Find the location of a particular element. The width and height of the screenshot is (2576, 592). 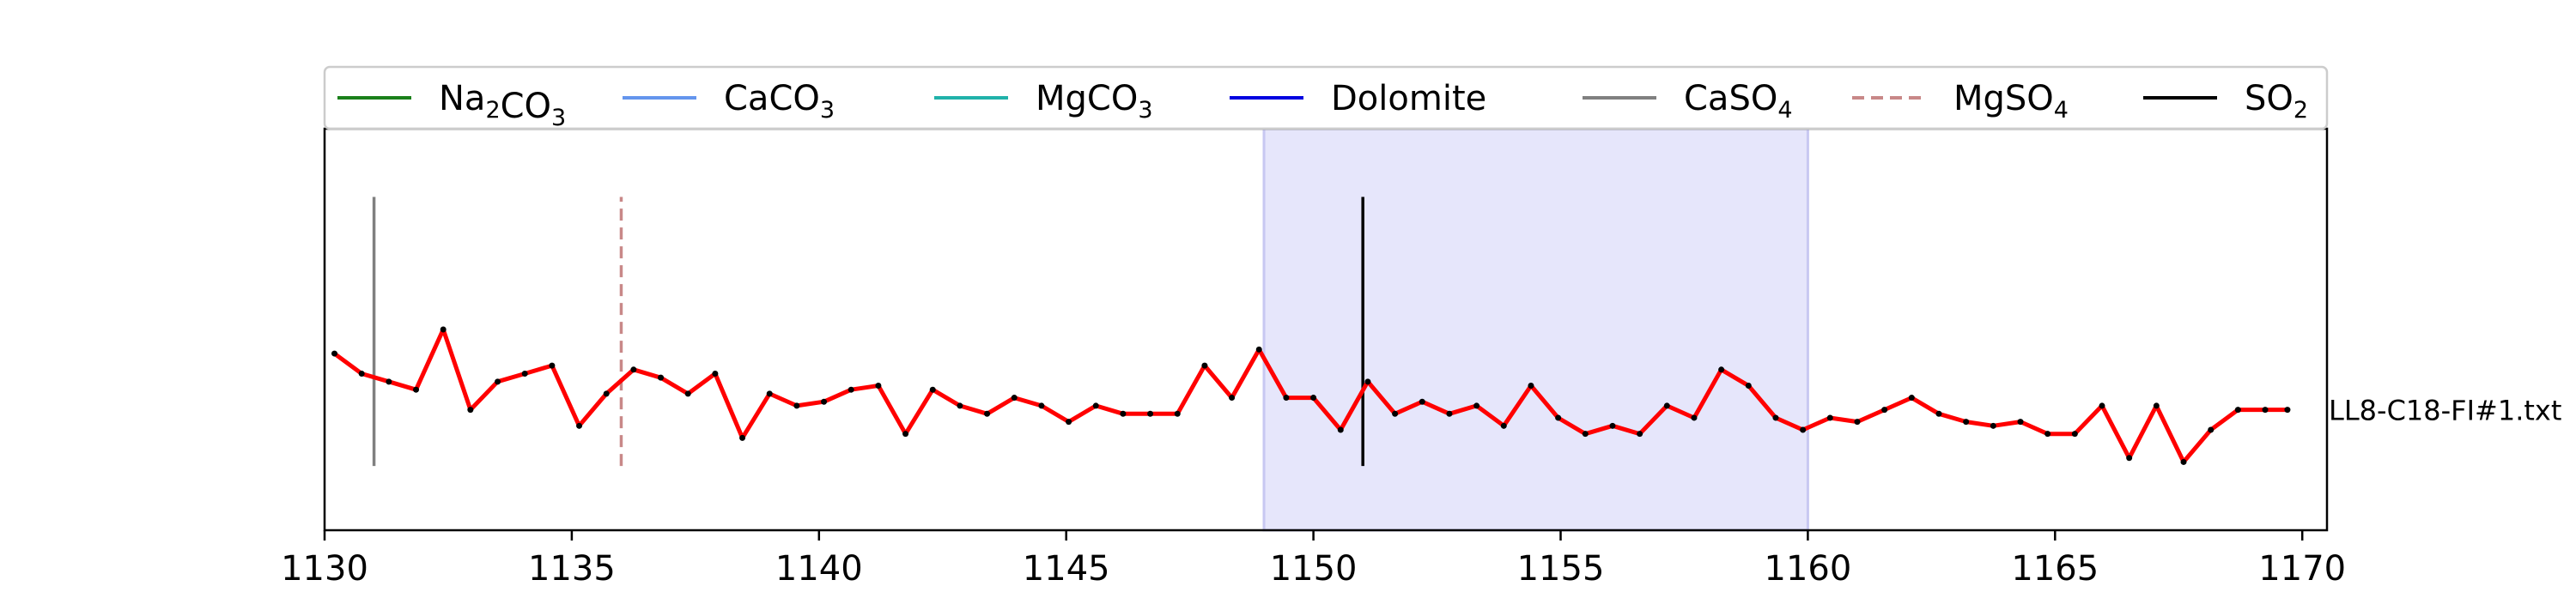

x-axis: 1130 1135 1140 1145 1150 1155 1160 1165 1170 is located at coordinates (1313, 559).